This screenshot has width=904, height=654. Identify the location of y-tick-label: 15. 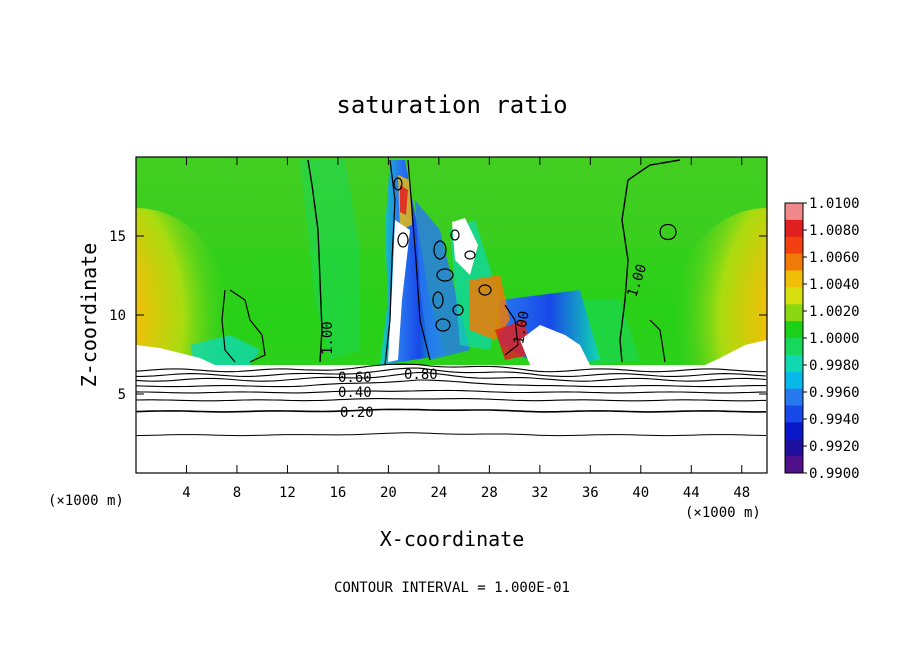
(117, 237).